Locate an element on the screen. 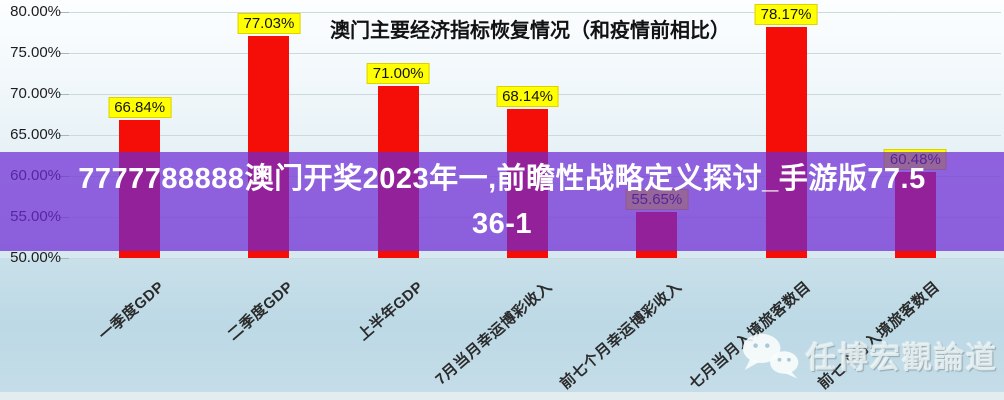 The image size is (1004, 400). watermark: 任博宏觀論道 is located at coordinates (869, 355).